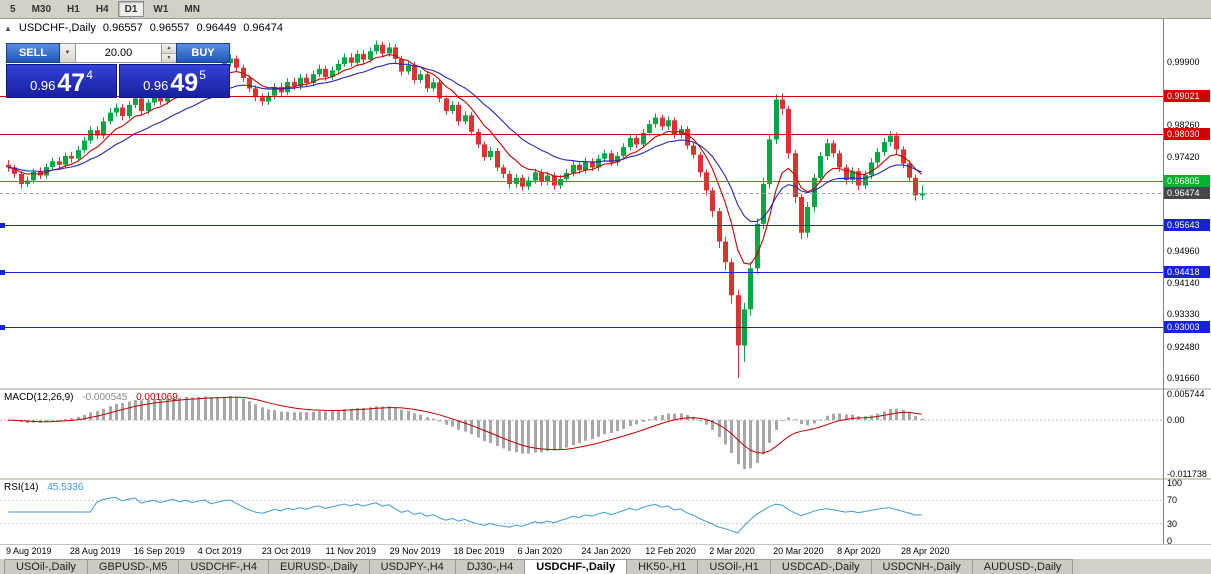 The width and height of the screenshot is (1211, 574). Describe the element at coordinates (169, 49) in the screenshot. I see `volume-step-up-button: ▲` at that location.